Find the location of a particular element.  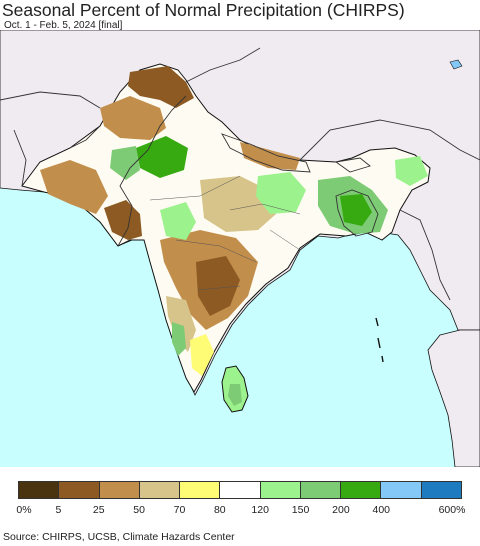

dry-karnataka is located at coordinates (181, 324).